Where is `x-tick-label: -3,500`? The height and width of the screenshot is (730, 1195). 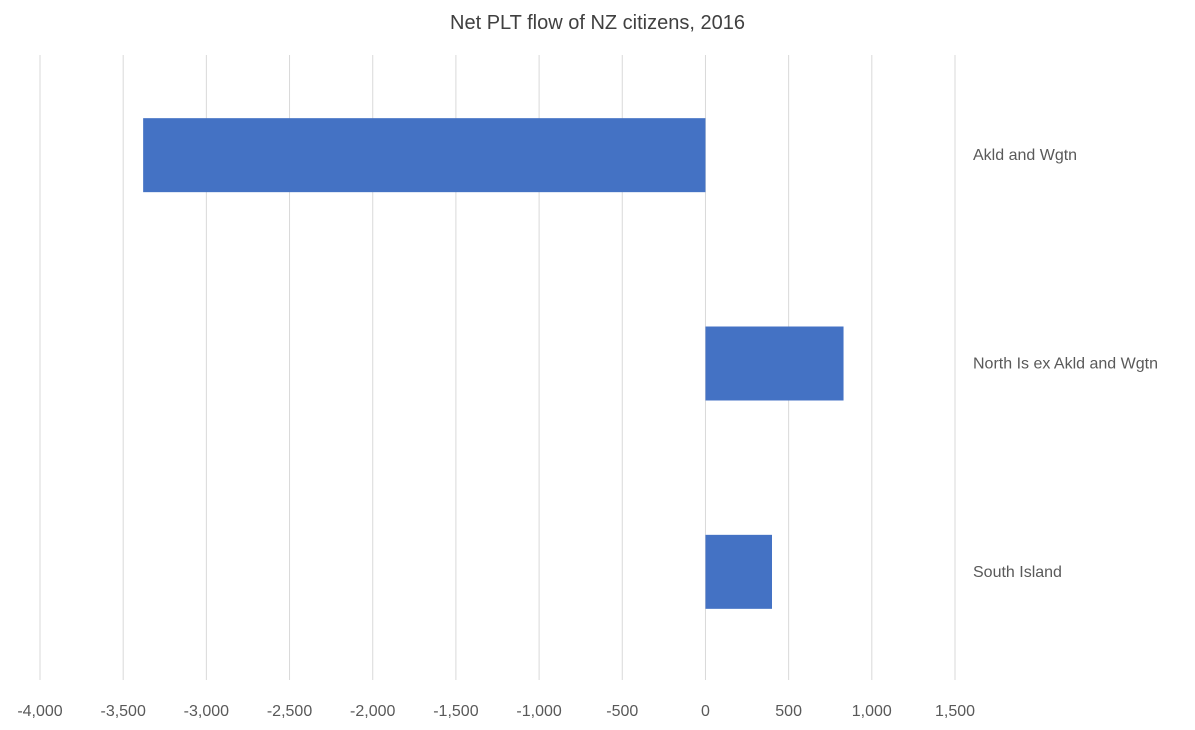
x-tick-label: -3,500 is located at coordinates (122, 711).